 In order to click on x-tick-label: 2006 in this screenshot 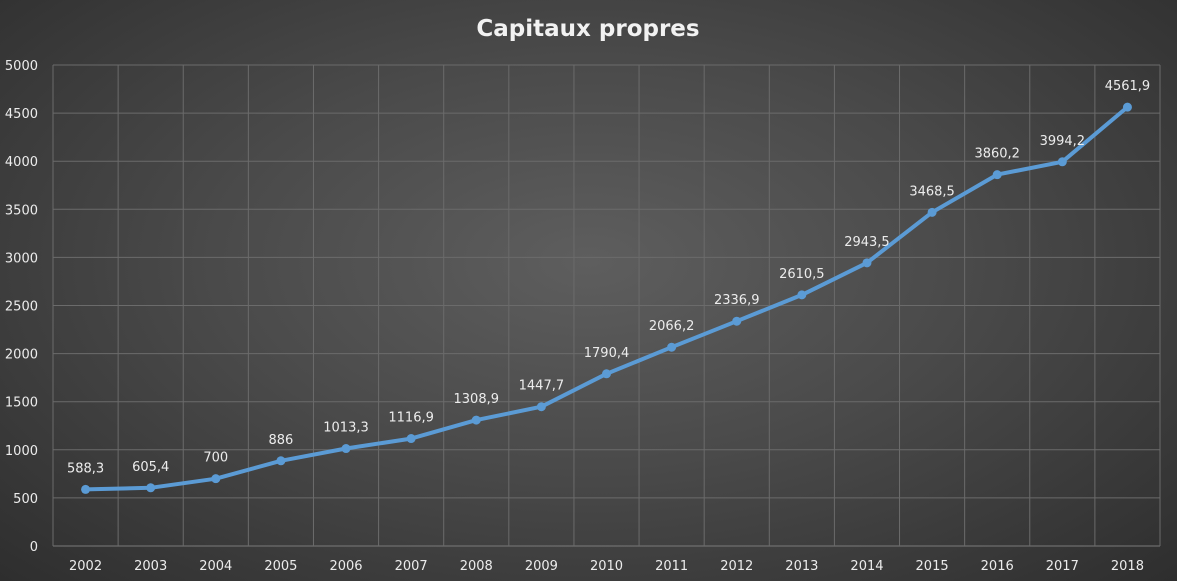, I will do `click(345, 566)`.